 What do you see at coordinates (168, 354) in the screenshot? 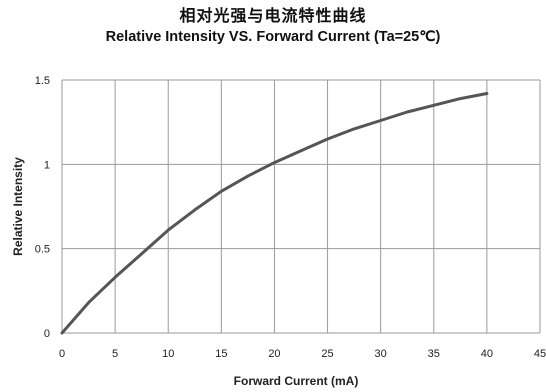
I see `x-tick-label: 10` at bounding box center [168, 354].